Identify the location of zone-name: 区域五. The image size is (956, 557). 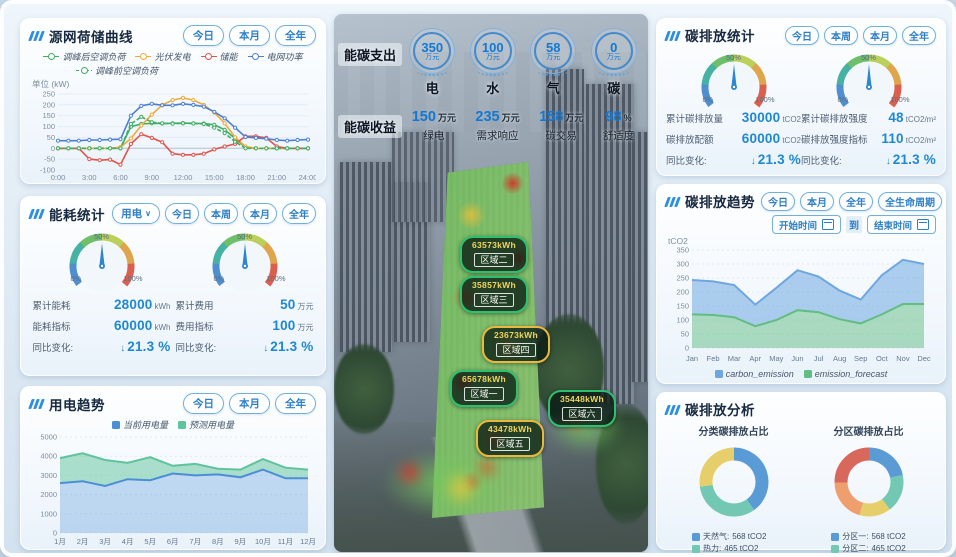
(510, 444).